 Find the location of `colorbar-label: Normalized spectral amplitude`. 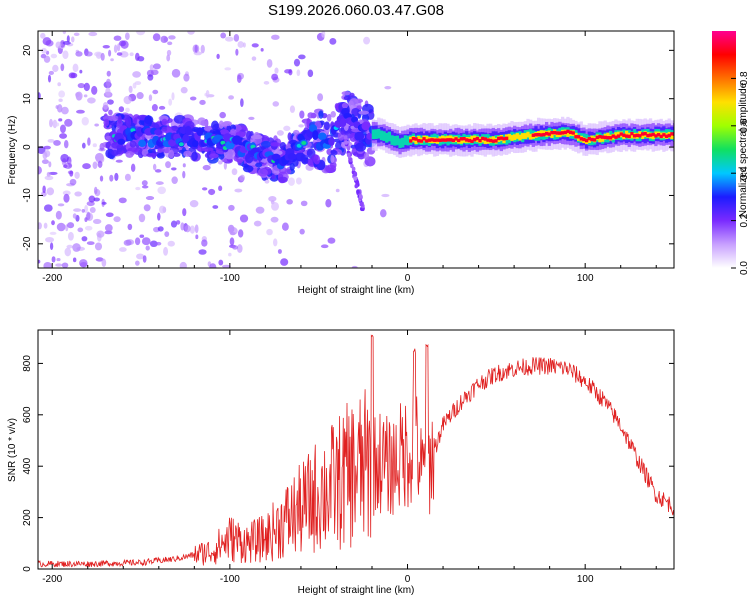

colorbar-label: Normalized spectral amplitude is located at coordinates (743, 149).